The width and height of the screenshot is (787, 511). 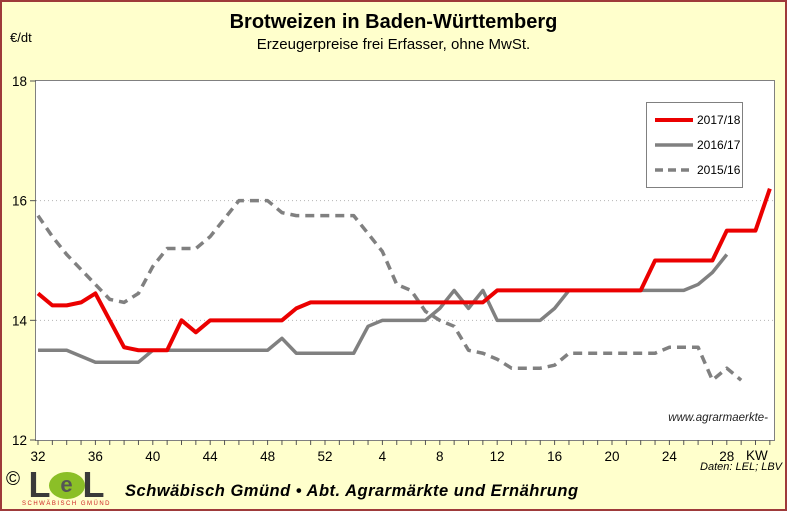 I want to click on svg-text: 52, so click(x=324, y=456).